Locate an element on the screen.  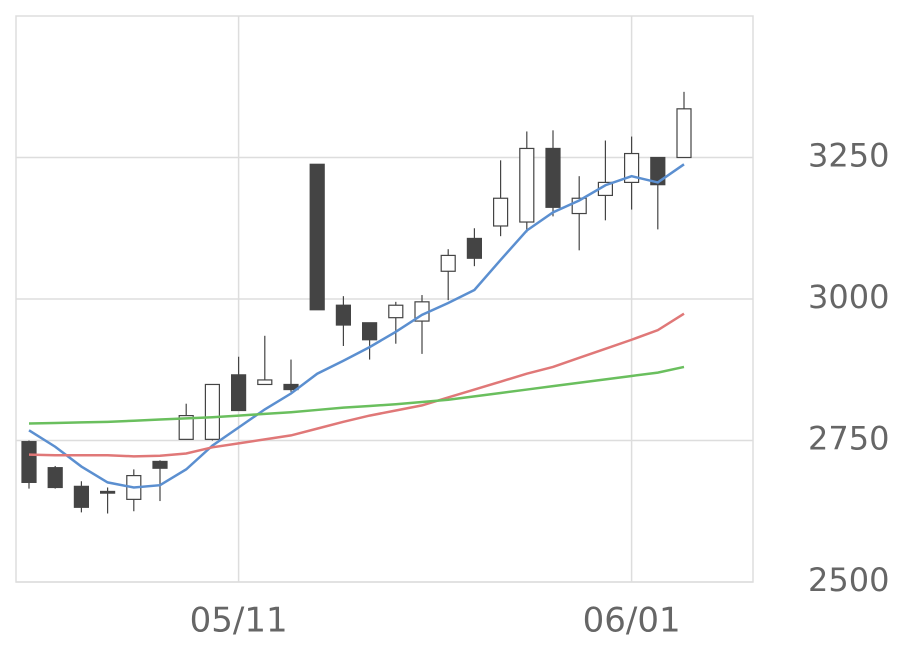
y-tick-label: 2500 is located at coordinates (848, 580).